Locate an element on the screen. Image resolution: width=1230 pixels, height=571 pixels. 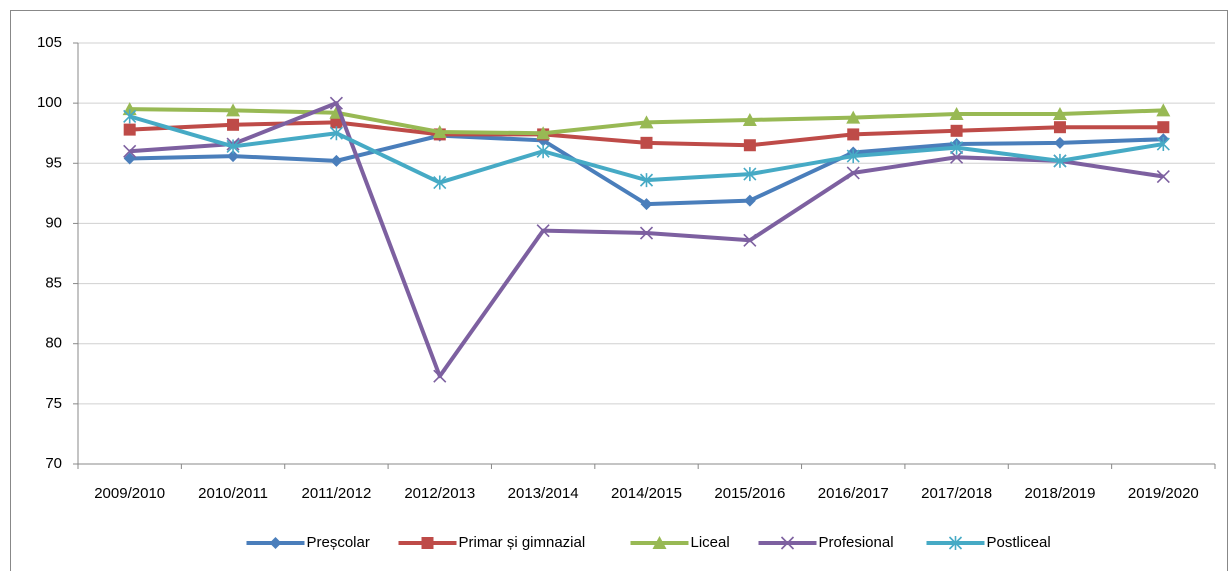
y-tick-label: 100 is located at coordinates (49, 102).